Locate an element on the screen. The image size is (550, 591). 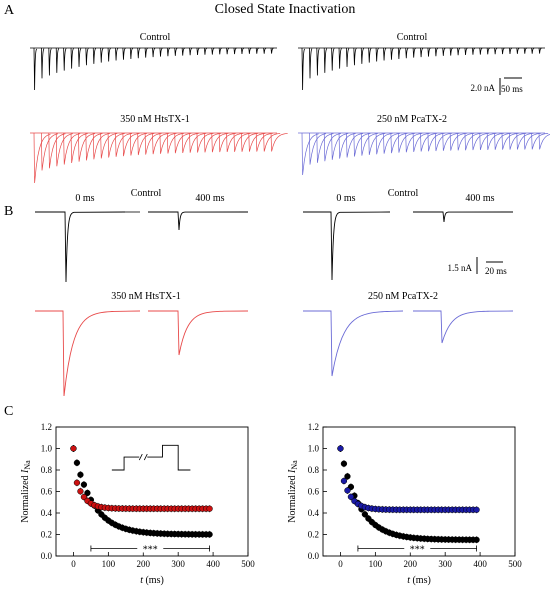
panel-c-right-x-tick-label-200: 200 is located at coordinates (411, 564).